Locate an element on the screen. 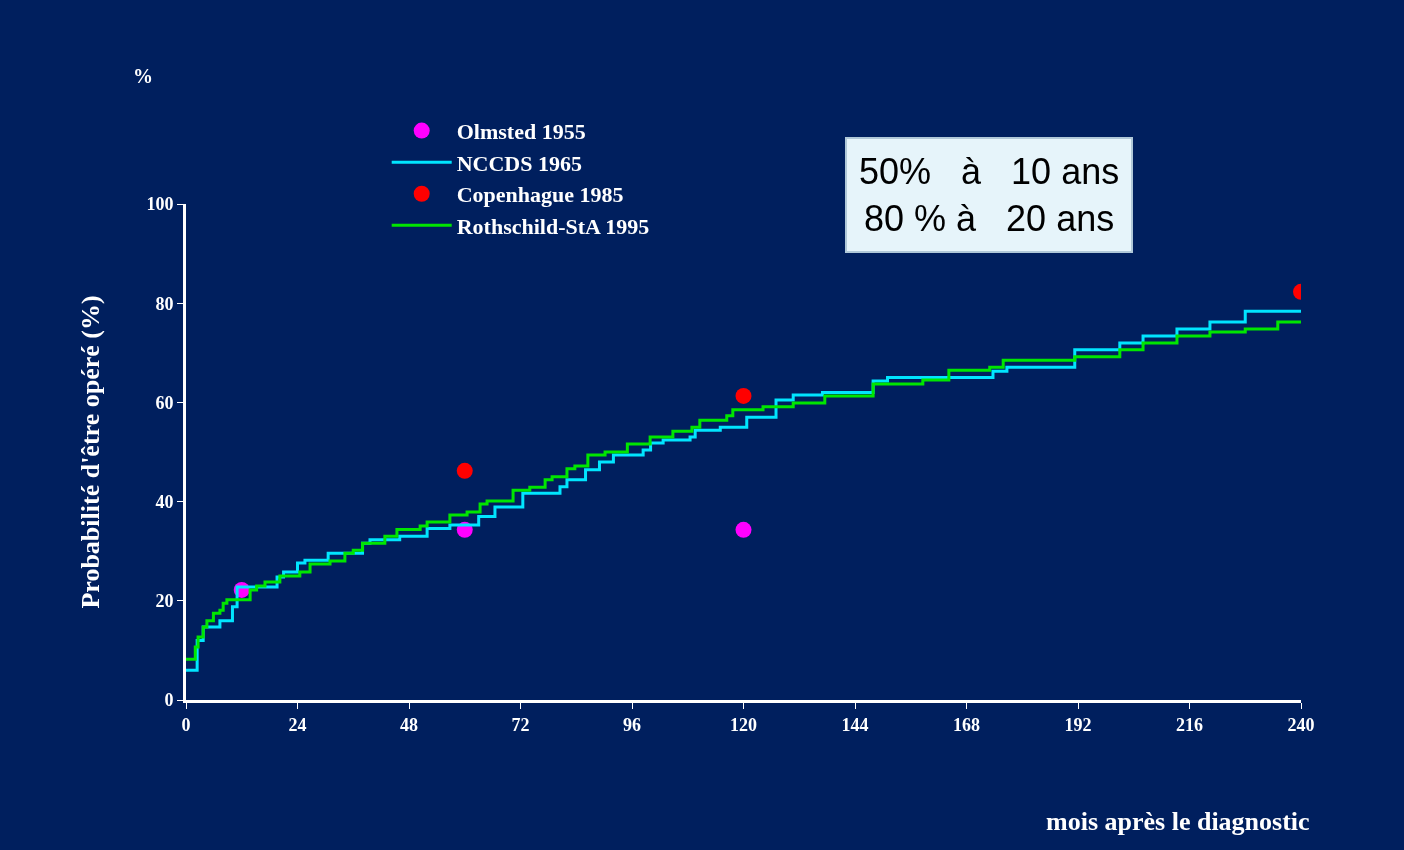  x-tick-label: 168 is located at coordinates (966, 724).